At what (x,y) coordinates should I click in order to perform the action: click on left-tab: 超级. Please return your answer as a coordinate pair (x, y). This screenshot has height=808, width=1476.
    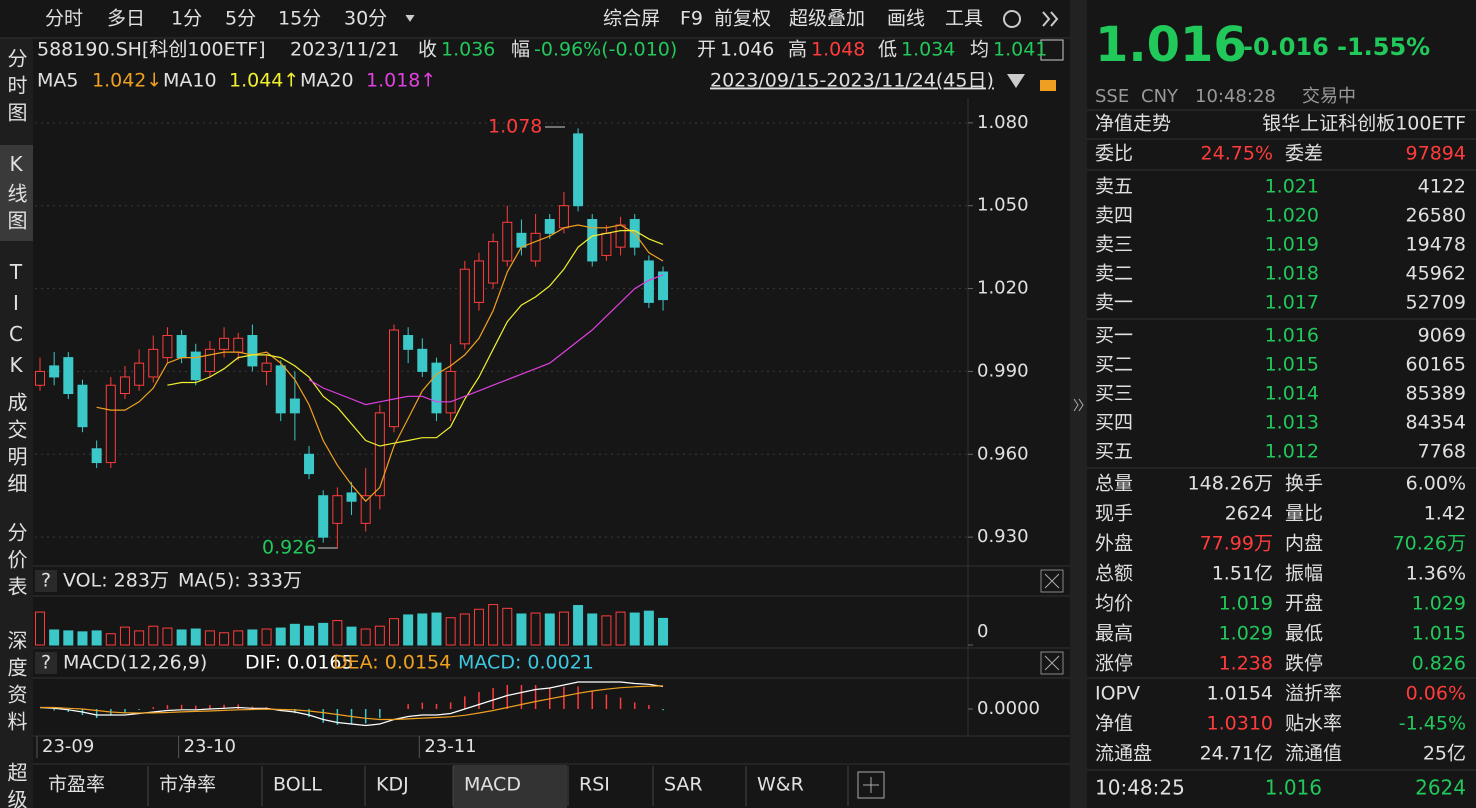
    Looking at the image, I should click on (16, 785).